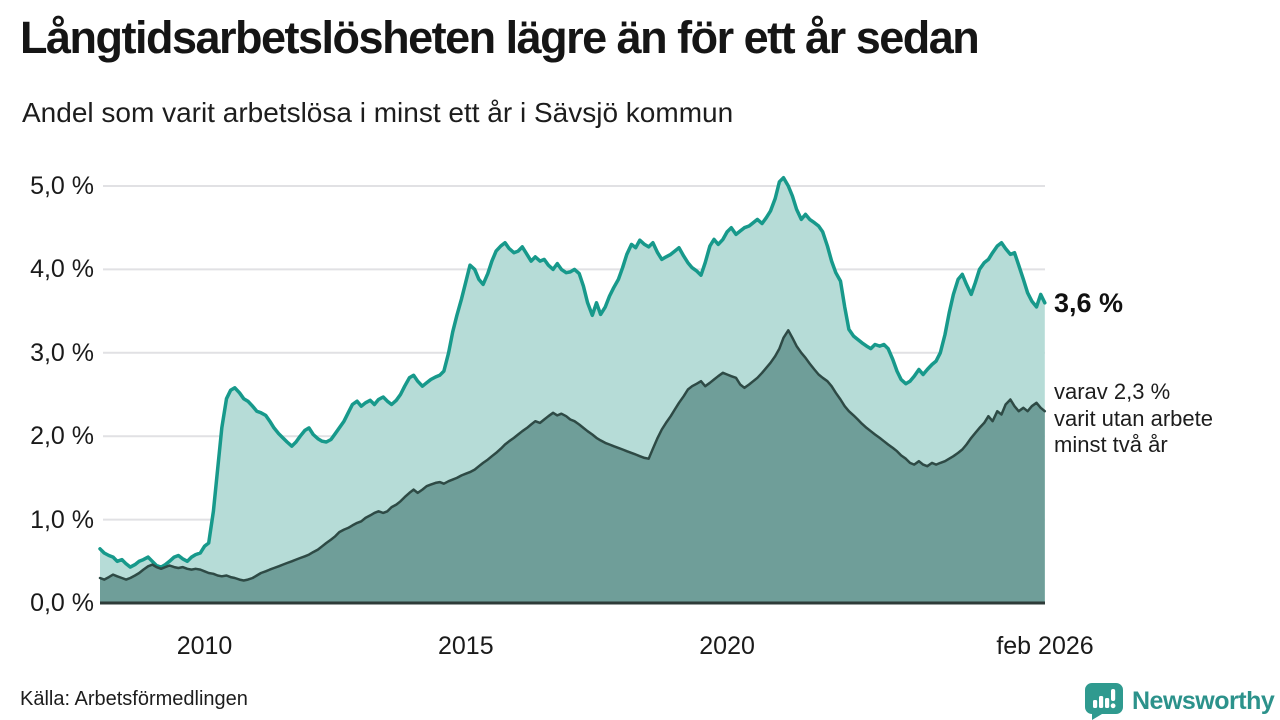  Describe the element at coordinates (62, 436) in the screenshot. I see `y-tick-label: 2,0 %` at that location.